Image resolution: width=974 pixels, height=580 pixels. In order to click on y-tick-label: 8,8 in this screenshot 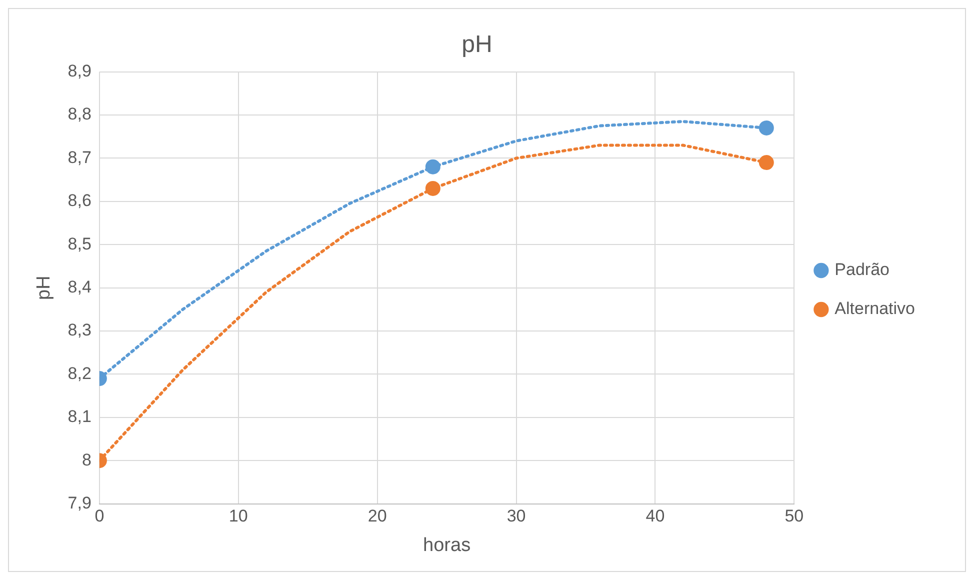, I will do `click(80, 114)`.